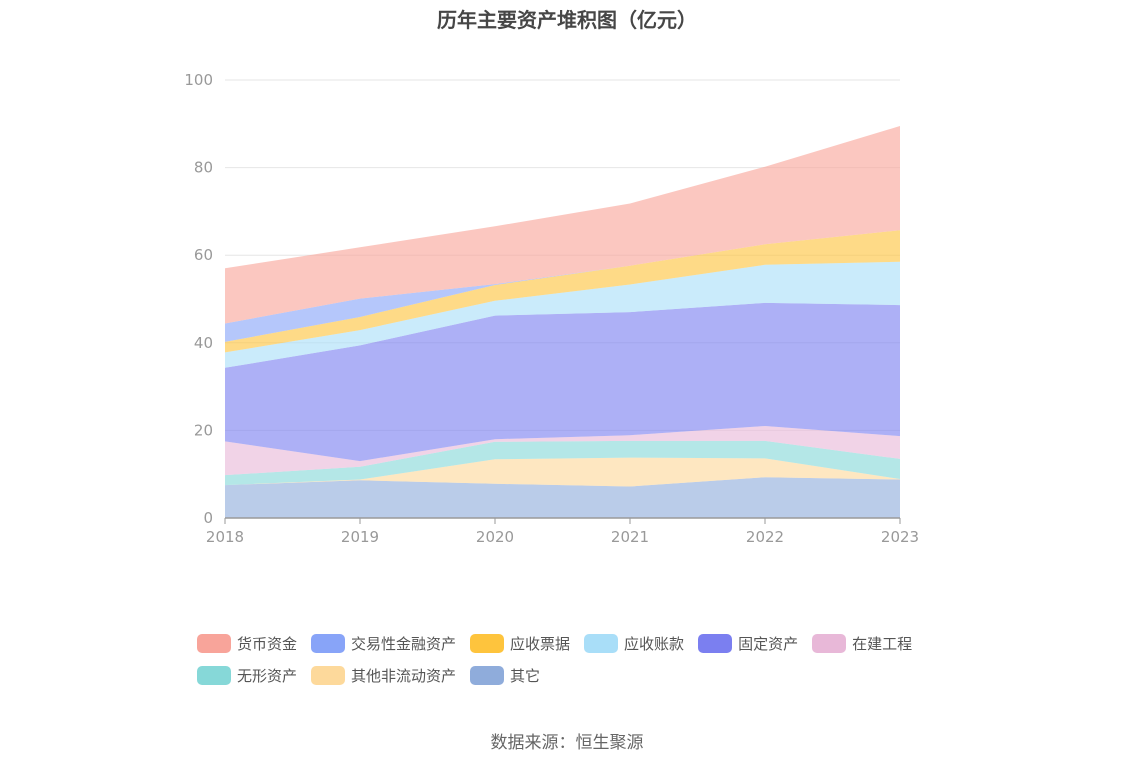  Describe the element at coordinates (495, 537) in the screenshot. I see `x-tick-label: 2020` at that location.